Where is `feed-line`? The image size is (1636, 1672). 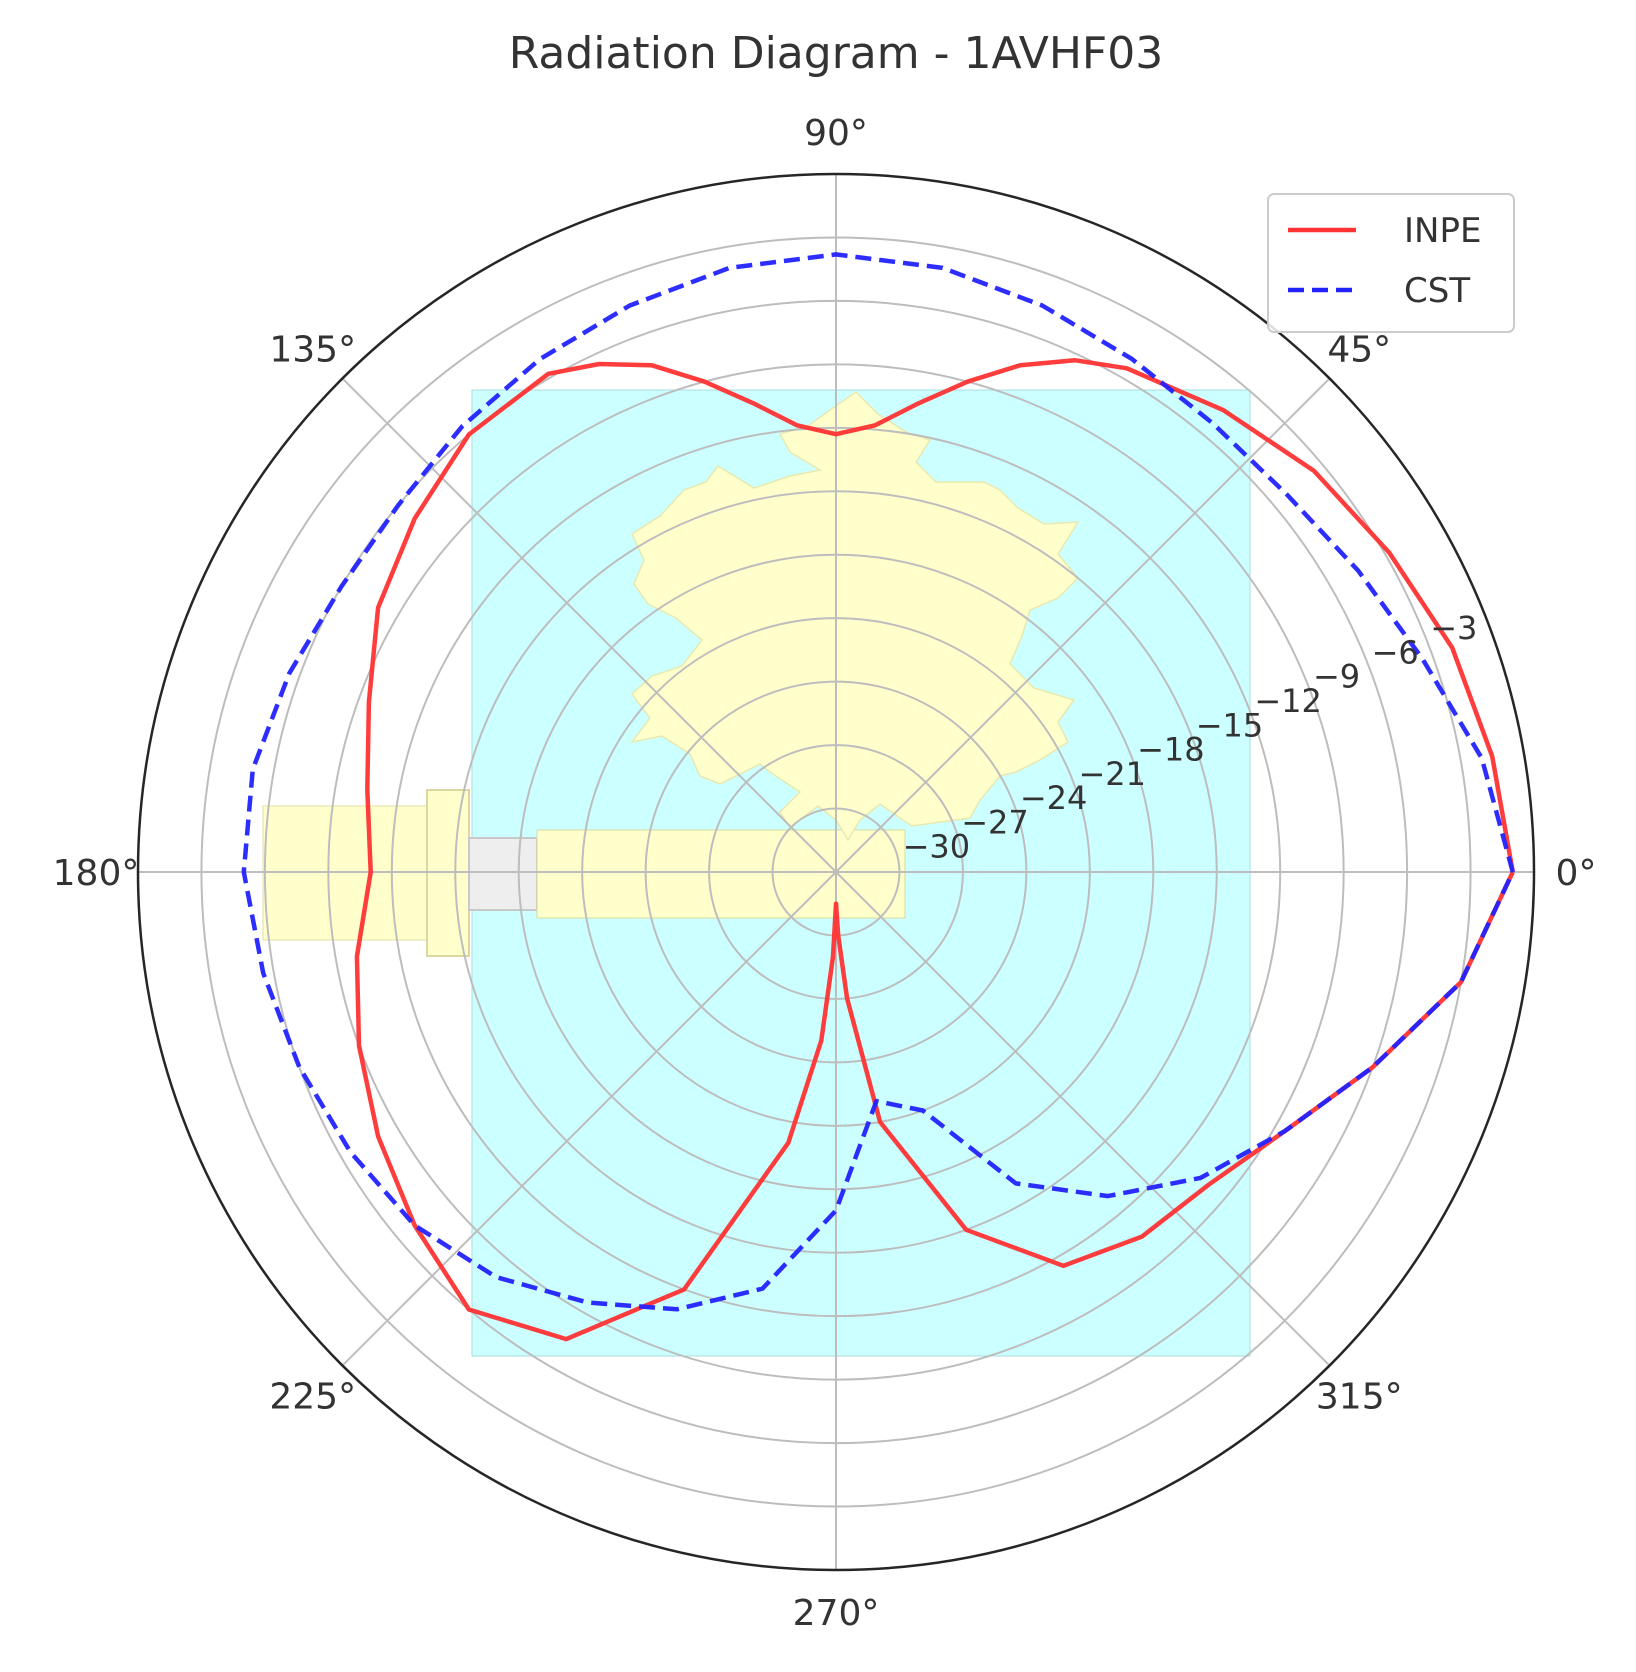 feed-line is located at coordinates (721, 874).